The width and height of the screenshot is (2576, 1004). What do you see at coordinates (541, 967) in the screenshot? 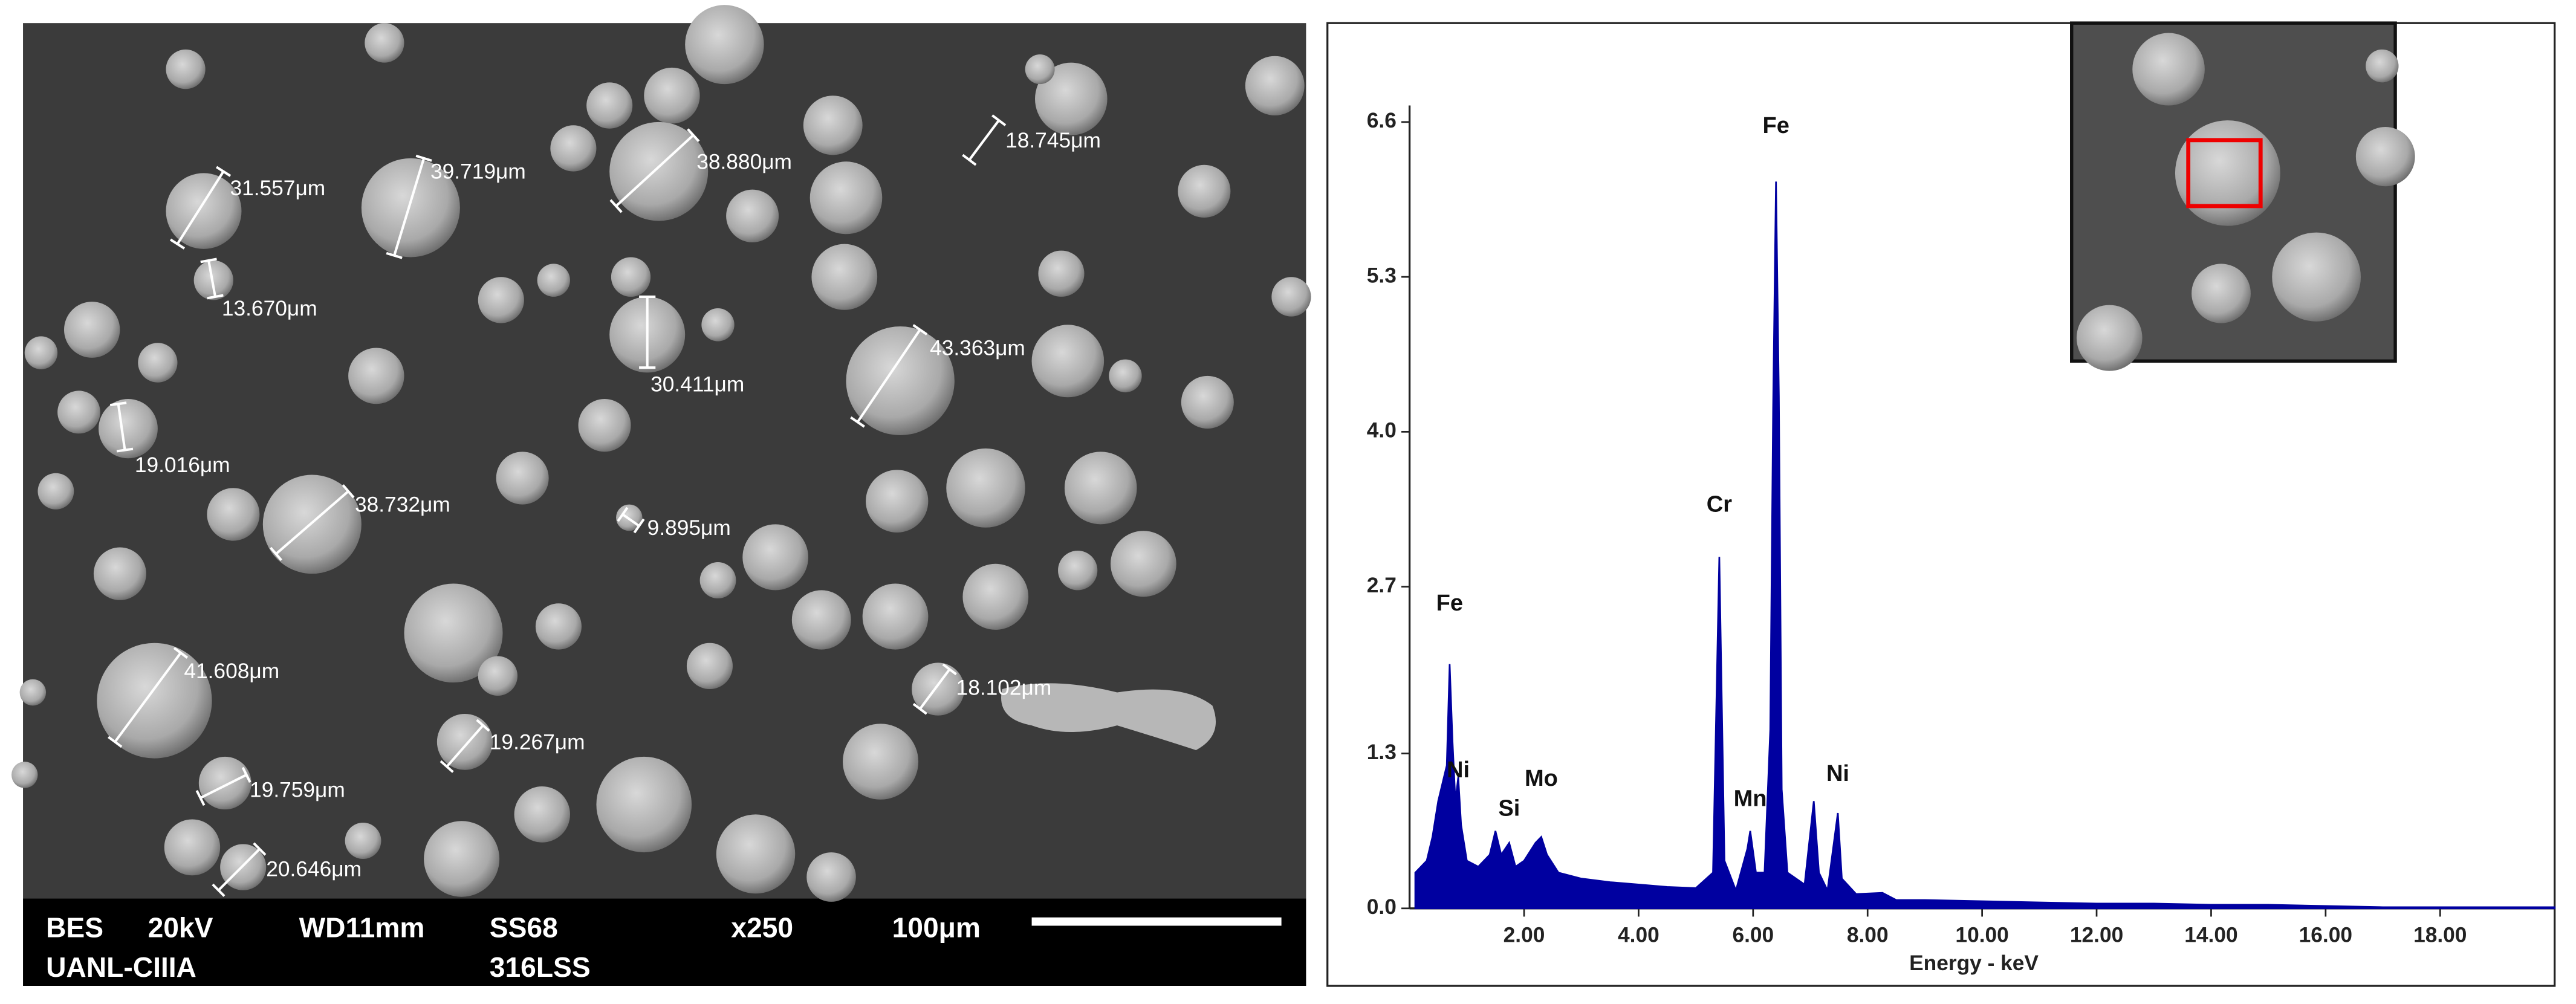
I see `info-text: 316LSS` at bounding box center [541, 967].